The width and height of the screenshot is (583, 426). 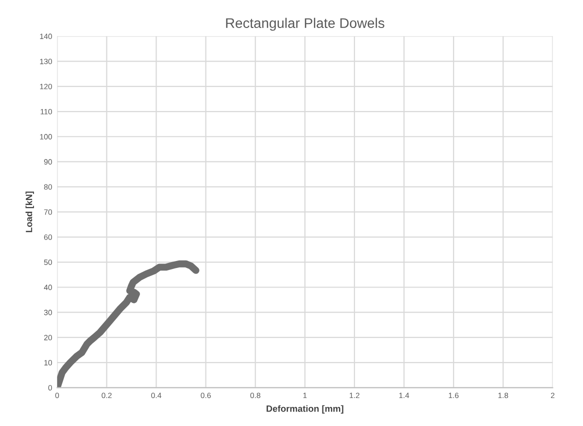 What do you see at coordinates (305, 24) in the screenshot?
I see `chart-title: Rectangular Plate Dowels` at bounding box center [305, 24].